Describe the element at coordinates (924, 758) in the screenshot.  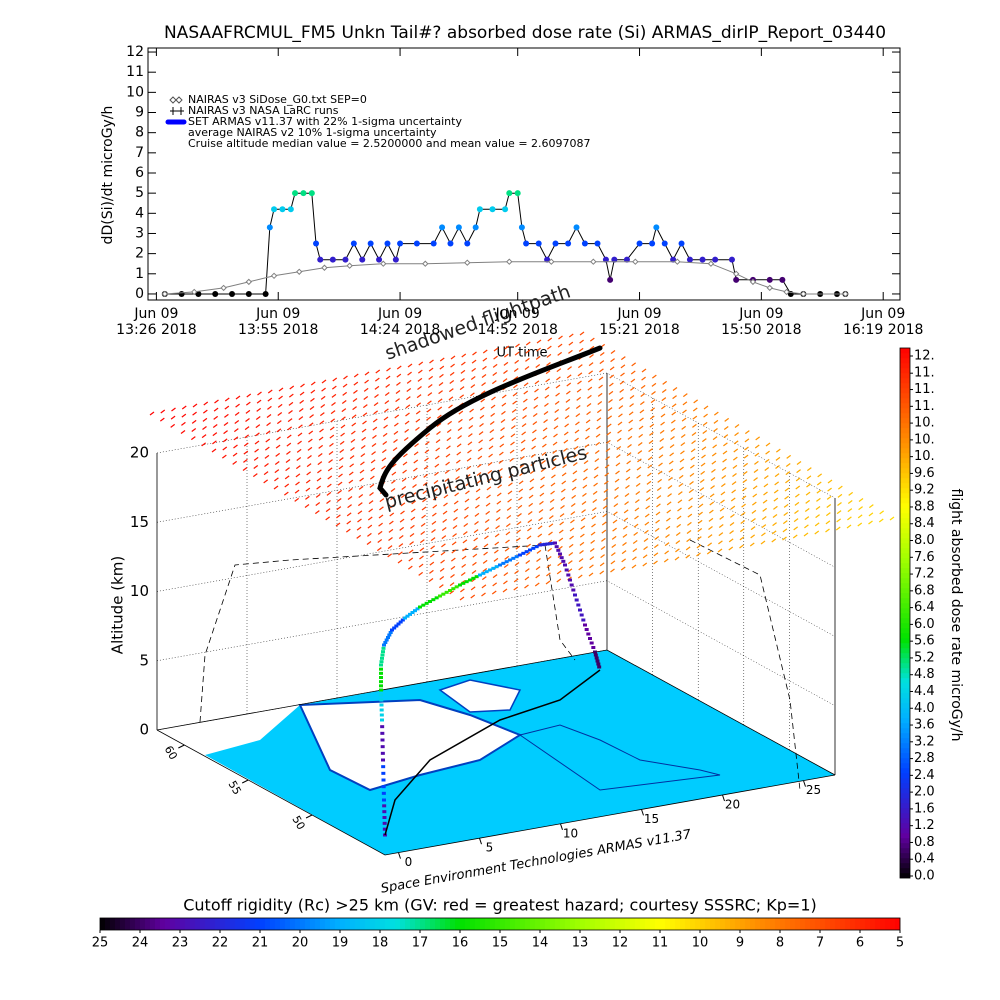
I see `colorbar-tick-label: 2.8` at that location.